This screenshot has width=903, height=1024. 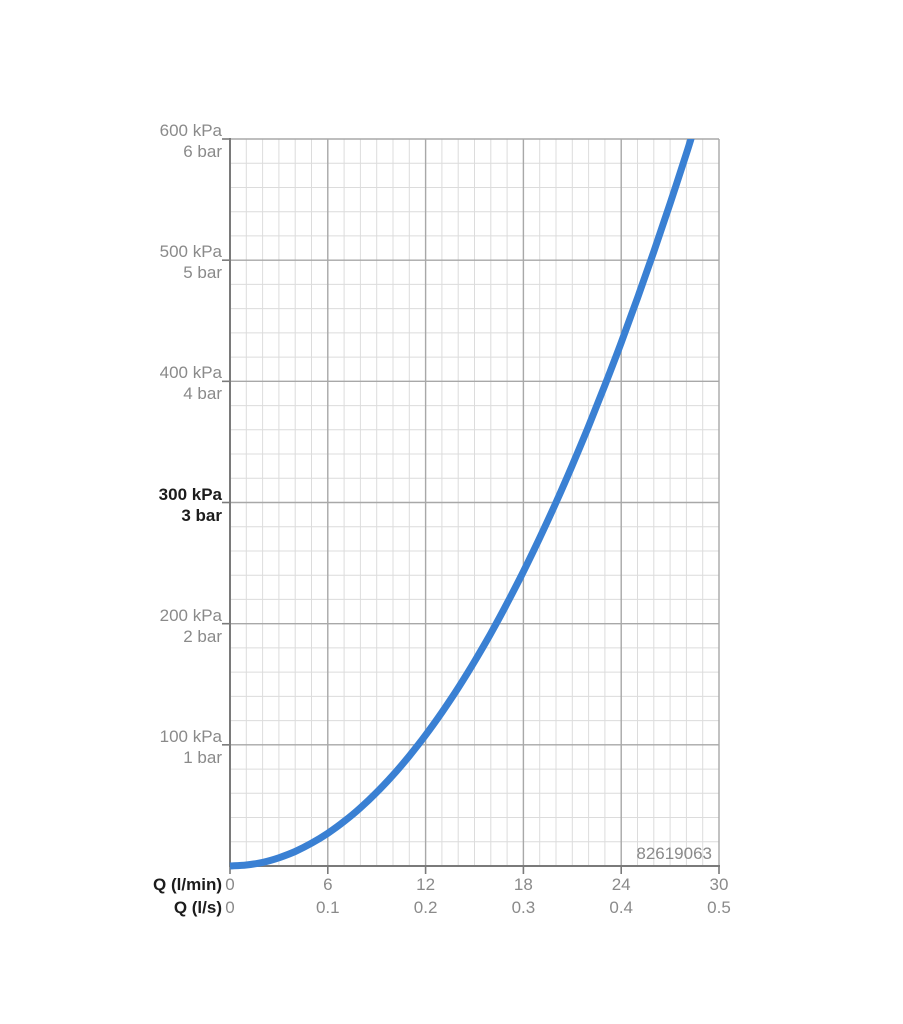 I want to click on y-label-kpa: 500 kPa, so click(x=190, y=252).